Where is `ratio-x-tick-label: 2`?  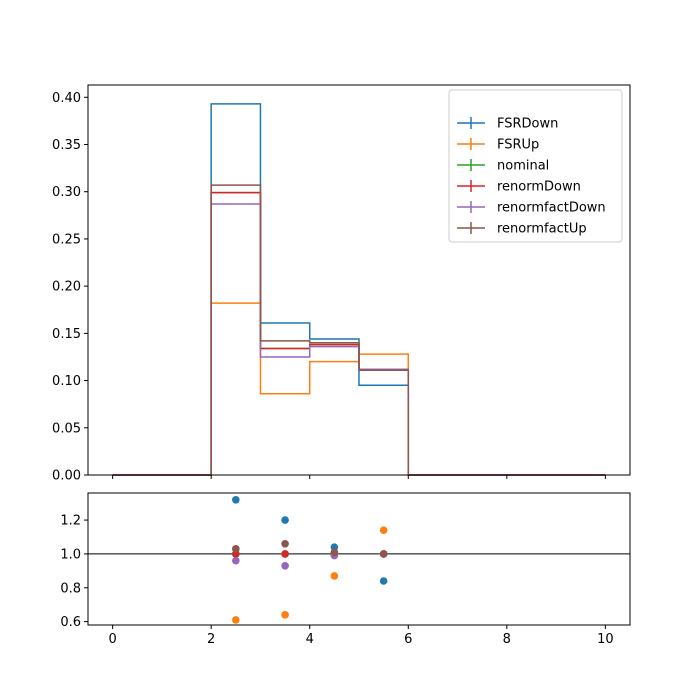
ratio-x-tick-label: 2 is located at coordinates (211, 639).